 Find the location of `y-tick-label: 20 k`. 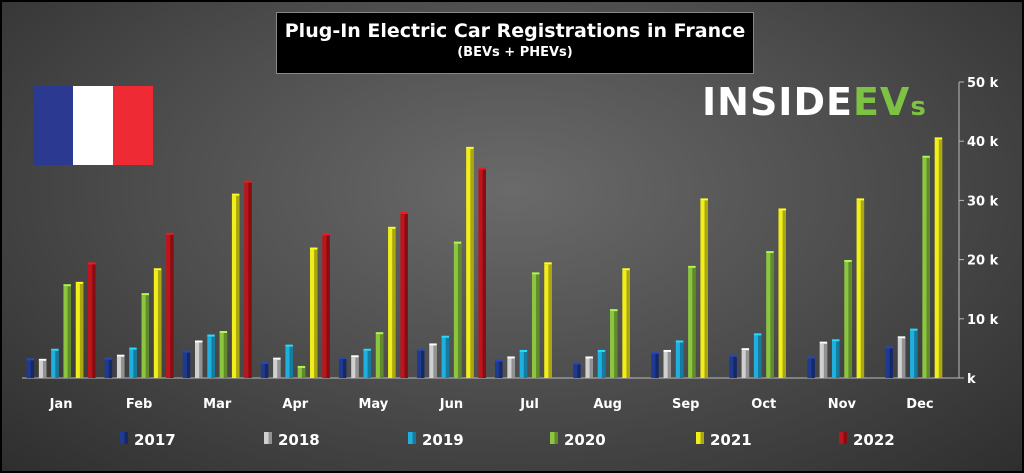

y-tick-label: 20 k is located at coordinates (983, 261).